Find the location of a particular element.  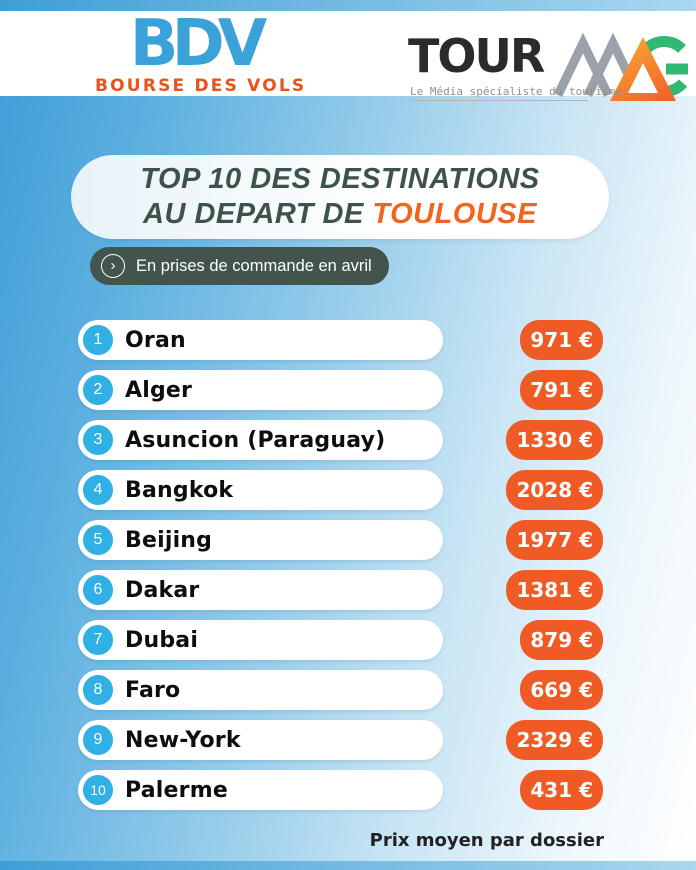

ranking-row: 4 Bangkok 2028 € is located at coordinates (348, 490).